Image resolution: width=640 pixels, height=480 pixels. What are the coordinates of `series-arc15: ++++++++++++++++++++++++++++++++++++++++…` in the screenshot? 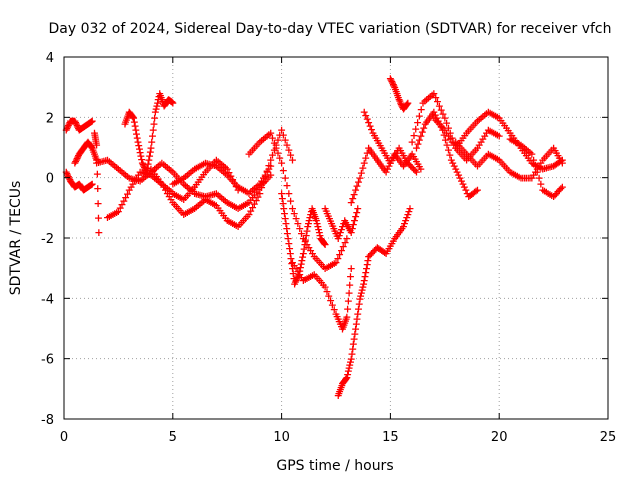 It's located at (386, 175).